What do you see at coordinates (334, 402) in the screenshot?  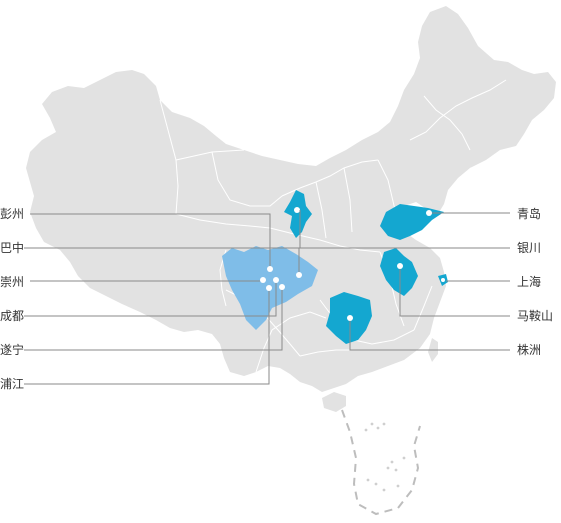 I see `hainan-island` at bounding box center [334, 402].